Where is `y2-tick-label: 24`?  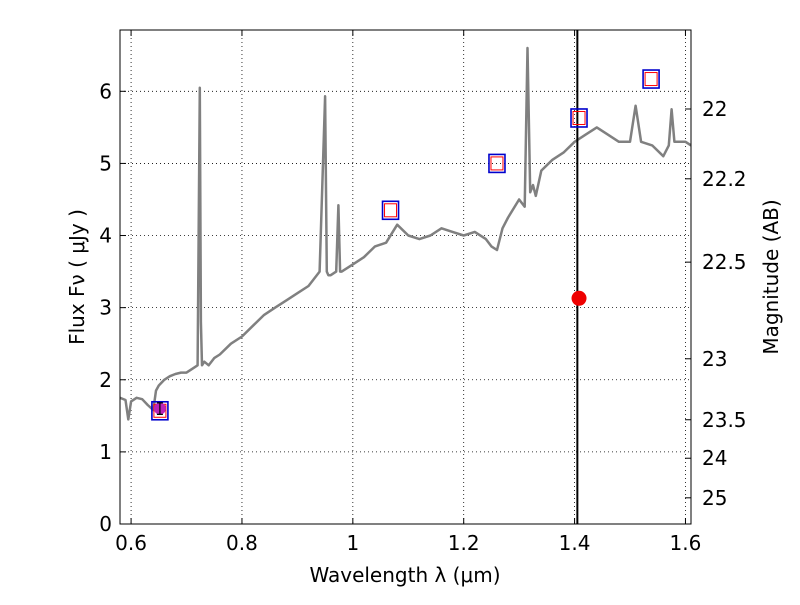
y2-tick-label: 24 is located at coordinates (714, 458).